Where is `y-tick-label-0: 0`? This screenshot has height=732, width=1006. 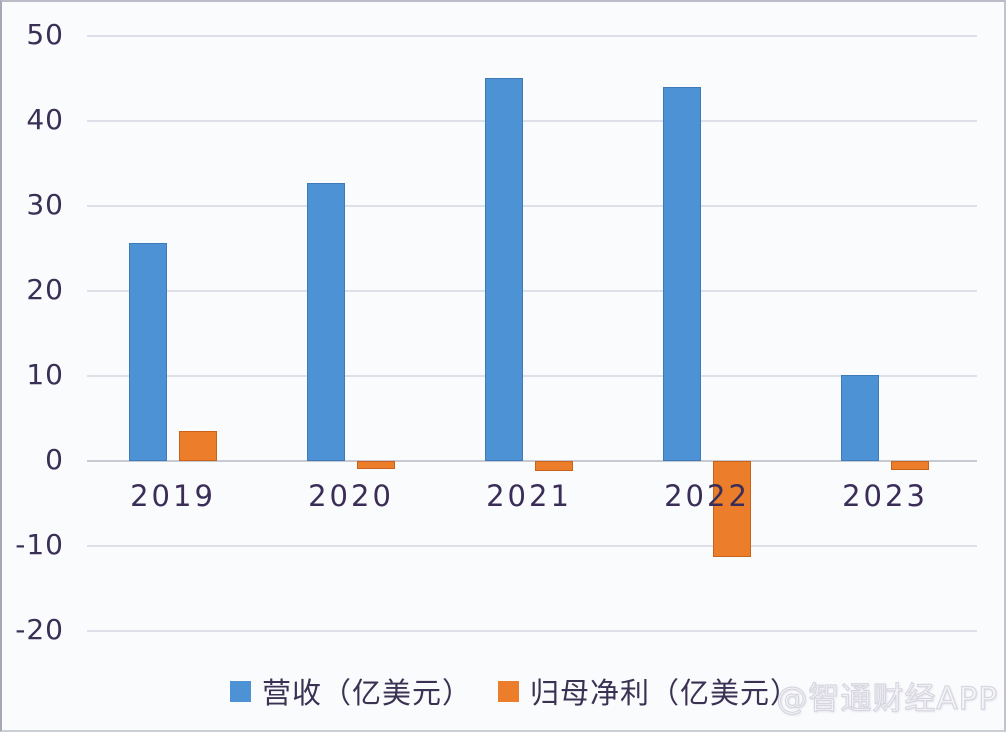 y-tick-label-0: 0 is located at coordinates (54, 459).